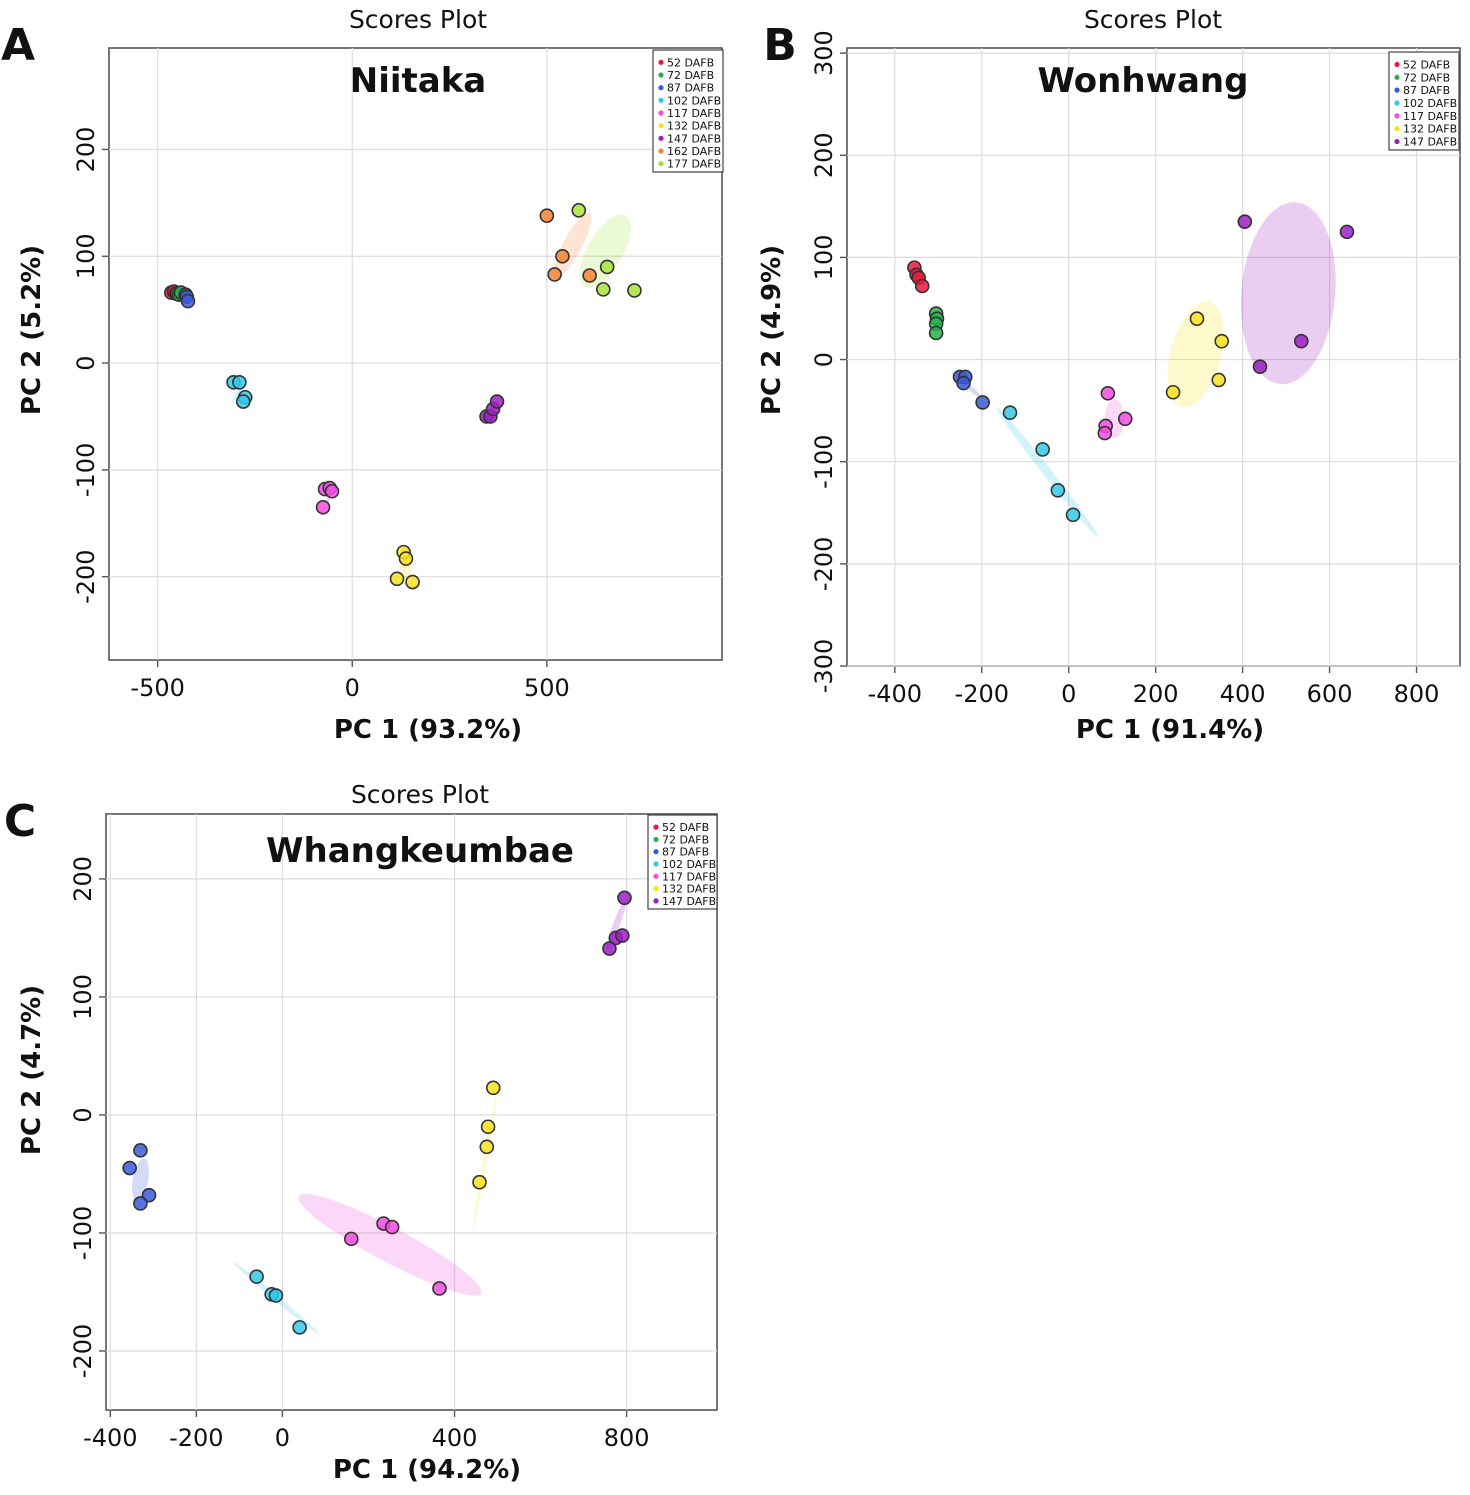 The image size is (1470, 1495). What do you see at coordinates (824, 666) in the screenshot?
I see `y-tick-label: -300` at bounding box center [824, 666].